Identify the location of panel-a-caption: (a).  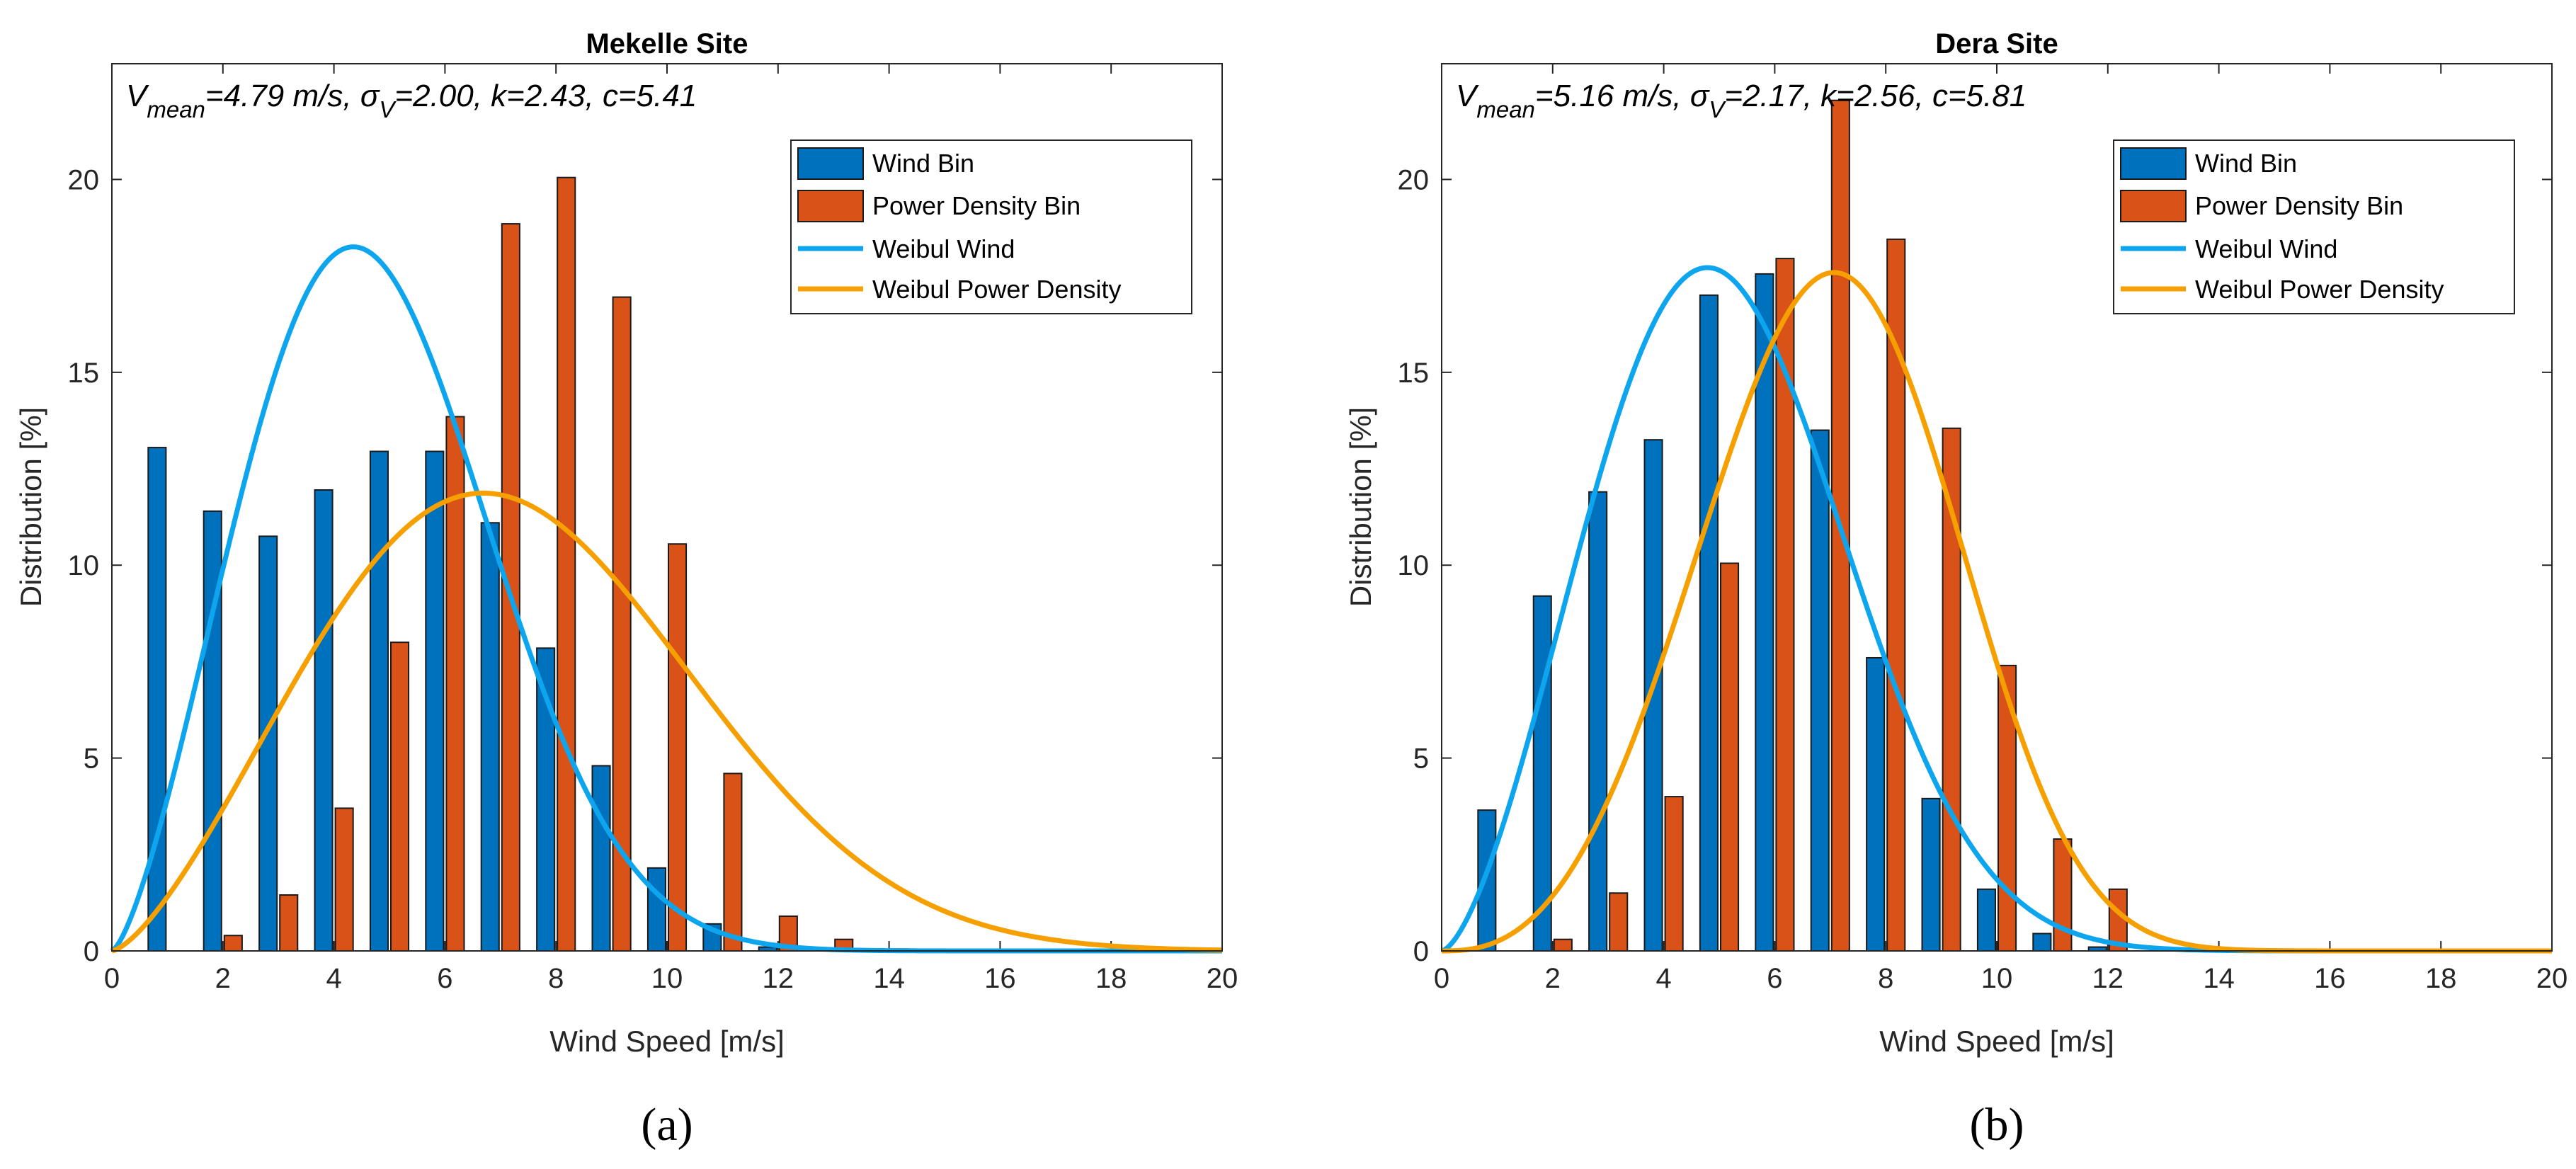
(667, 1125).